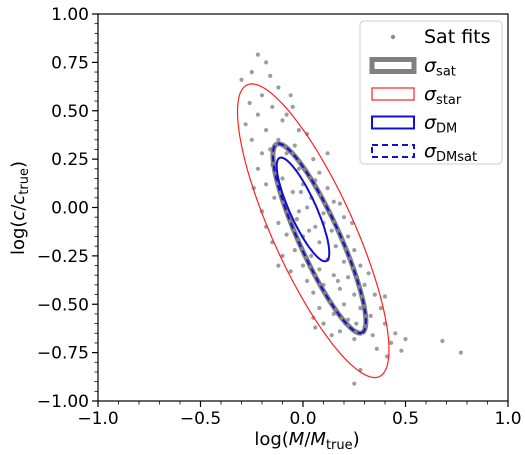  I want to click on y-axis-label: log(c/ctrue), so click(20, 208).